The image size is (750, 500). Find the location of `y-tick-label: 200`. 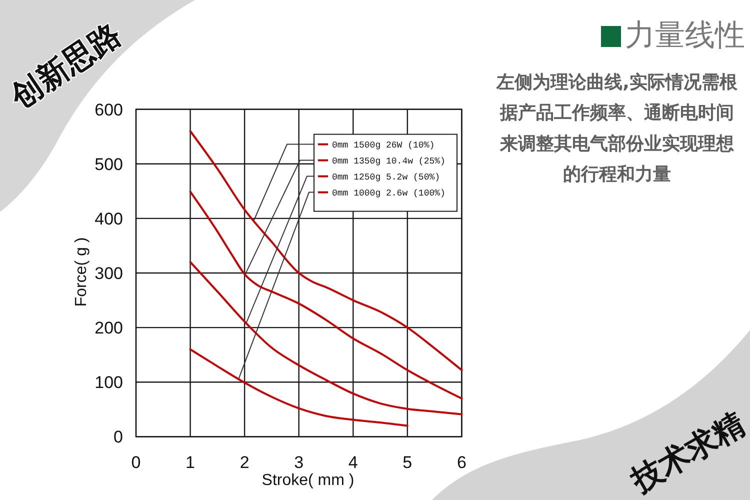

y-tick-label: 200 is located at coordinates (108, 328).